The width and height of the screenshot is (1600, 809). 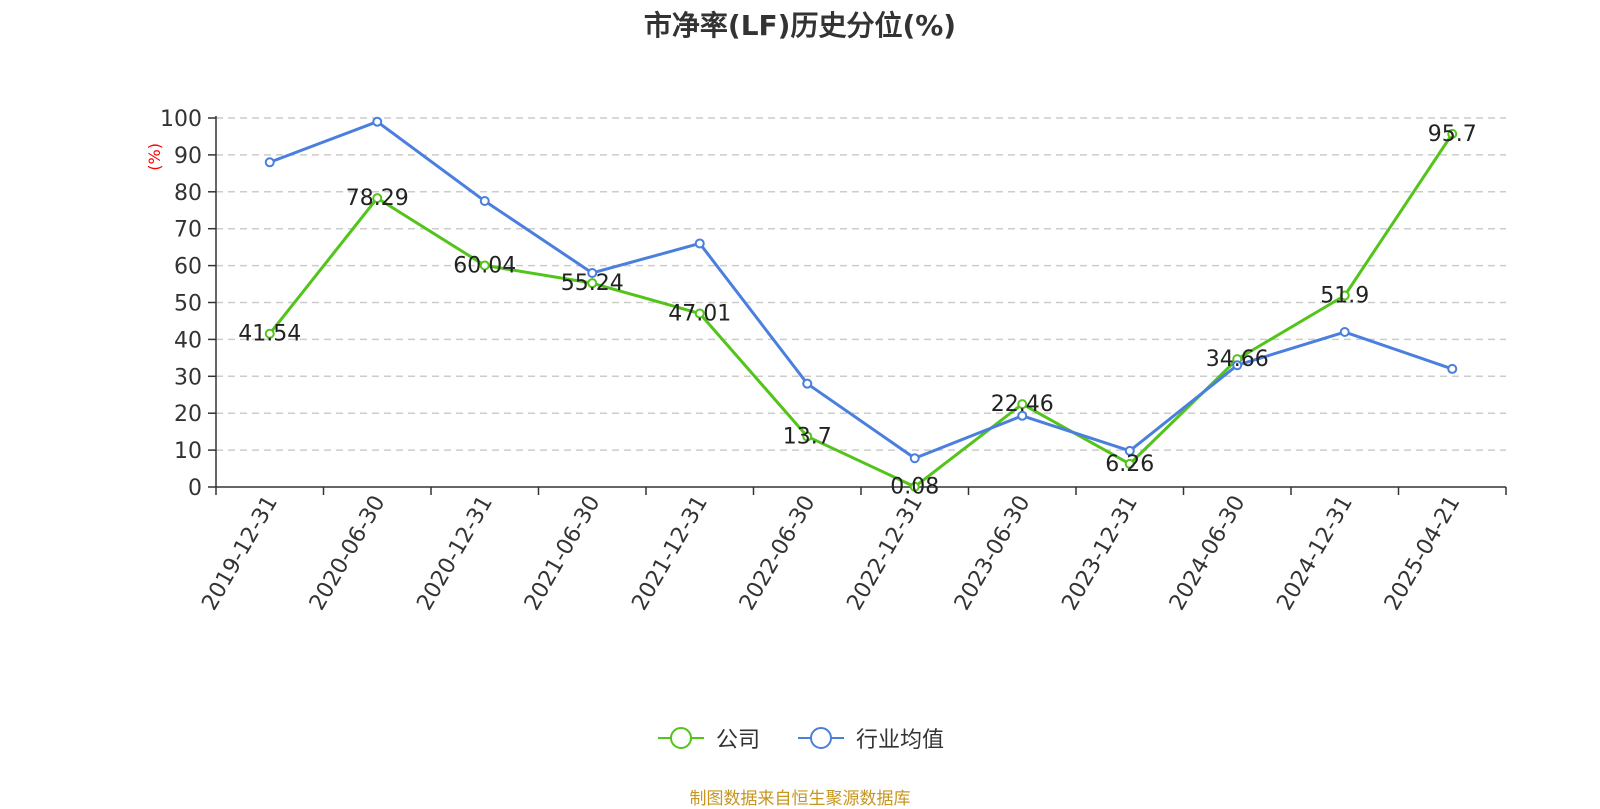 I want to click on data-label: 0.08, so click(x=914, y=487).